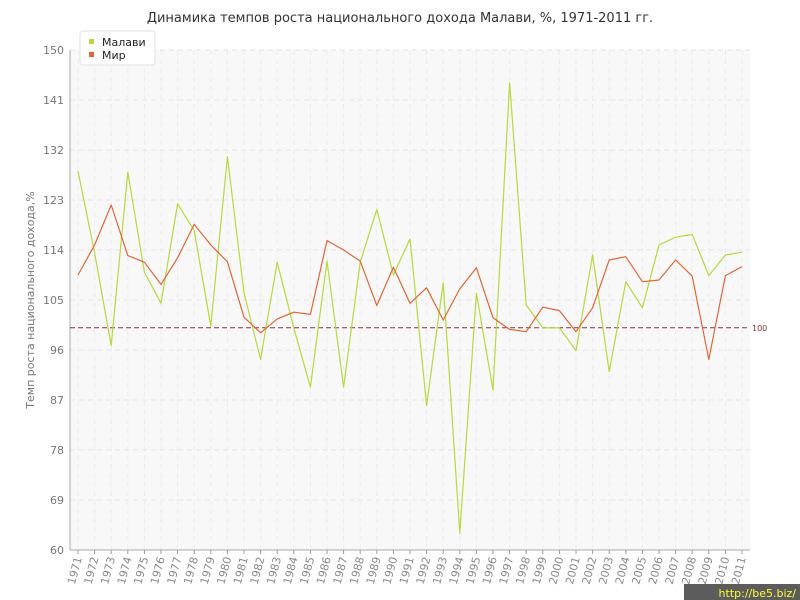 This screenshot has height=600, width=800. I want to click on y-tick-label: 150, so click(53, 50).